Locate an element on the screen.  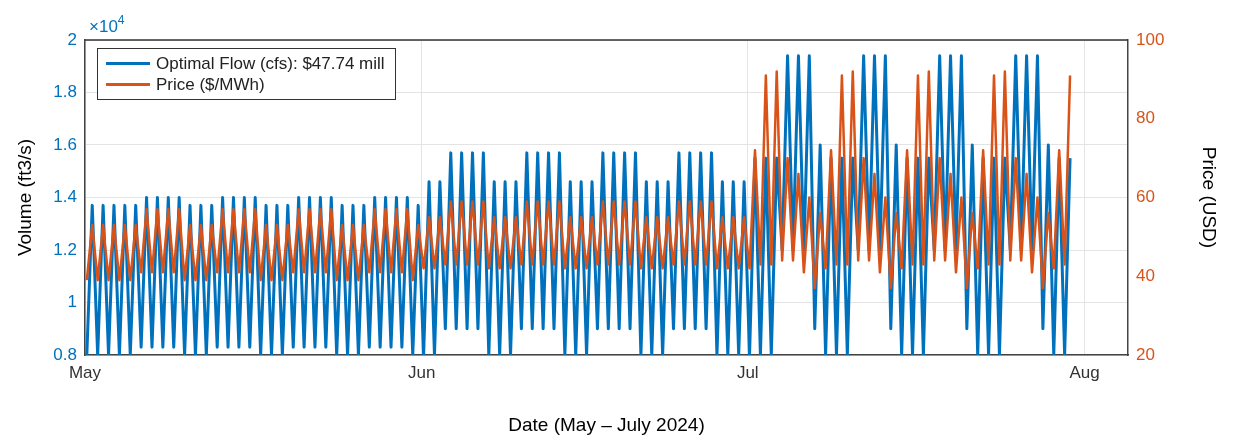
y-tick-label: 0.8 is located at coordinates (65, 354).